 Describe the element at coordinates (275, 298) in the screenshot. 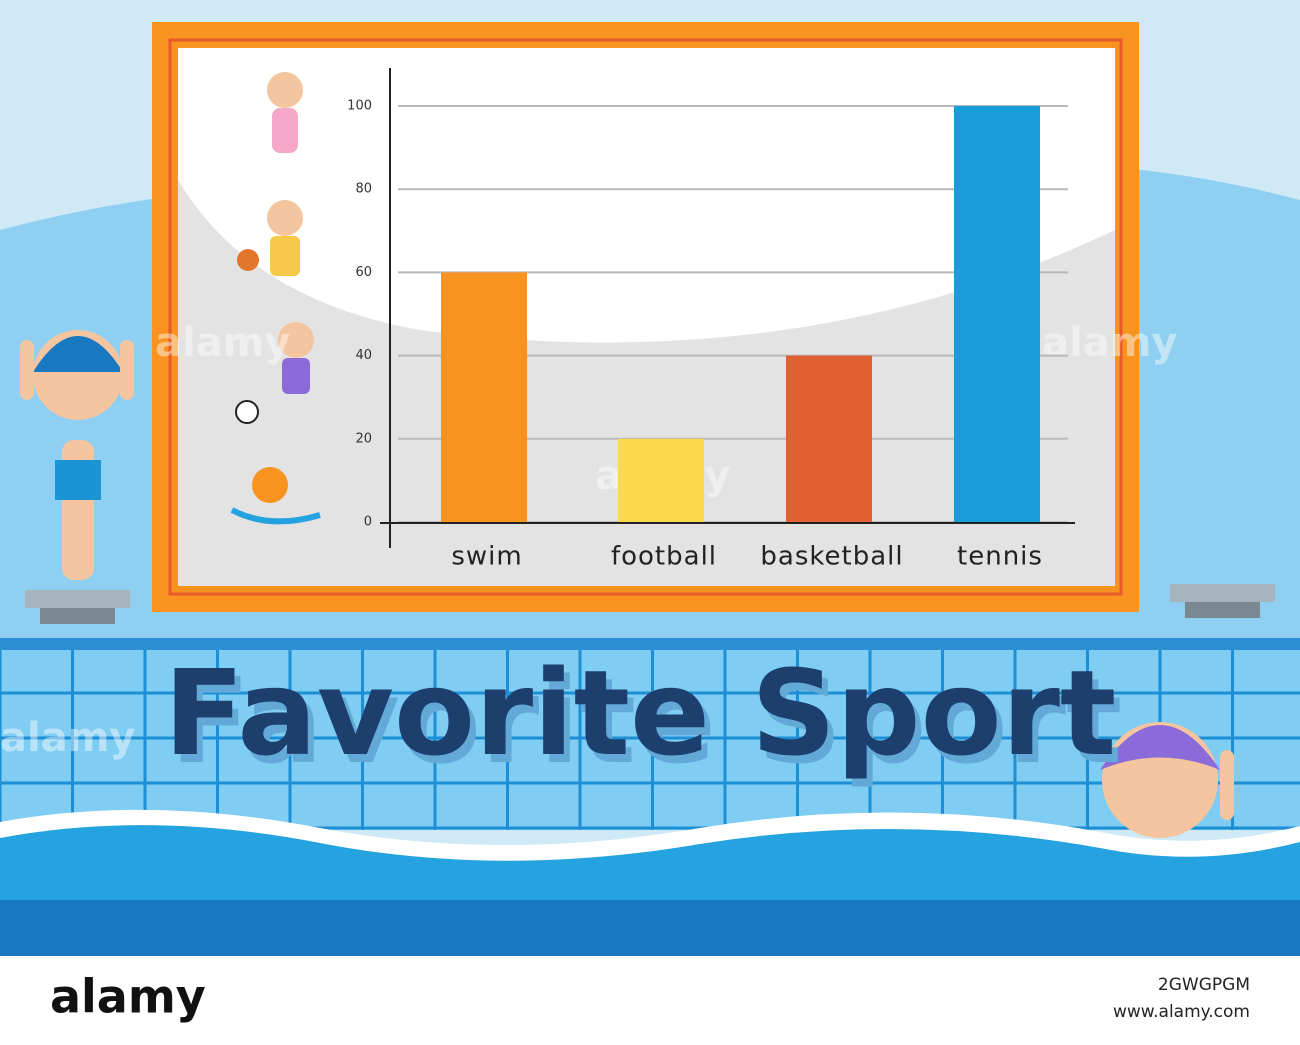

I see `sport-icons` at that location.